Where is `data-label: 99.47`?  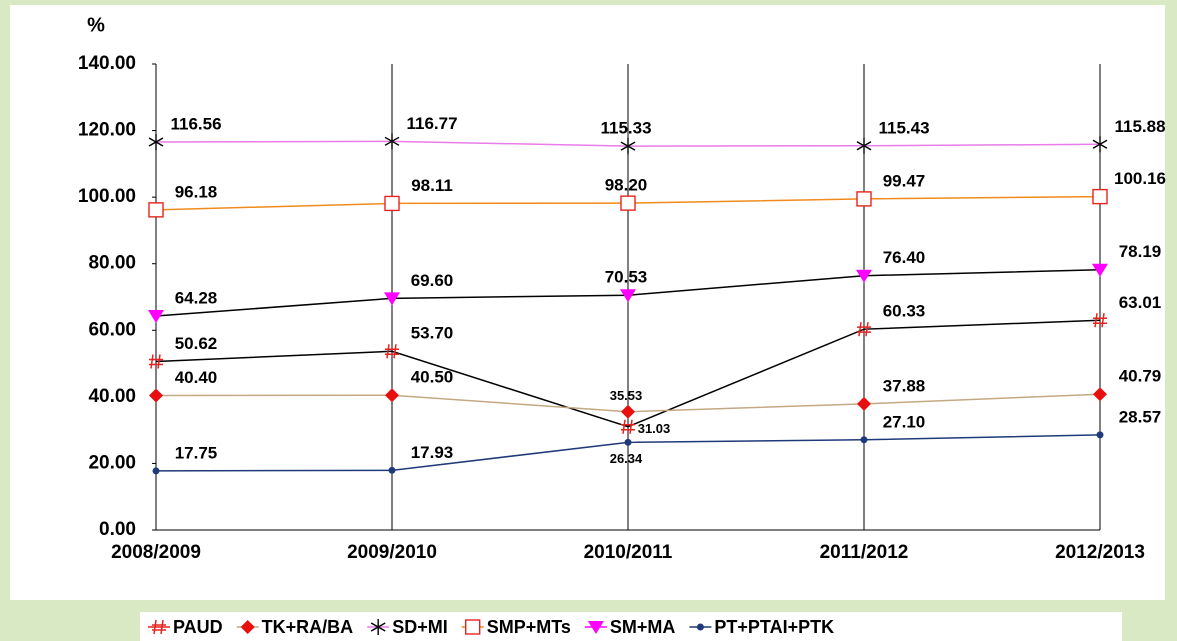
data-label: 99.47 is located at coordinates (904, 180).